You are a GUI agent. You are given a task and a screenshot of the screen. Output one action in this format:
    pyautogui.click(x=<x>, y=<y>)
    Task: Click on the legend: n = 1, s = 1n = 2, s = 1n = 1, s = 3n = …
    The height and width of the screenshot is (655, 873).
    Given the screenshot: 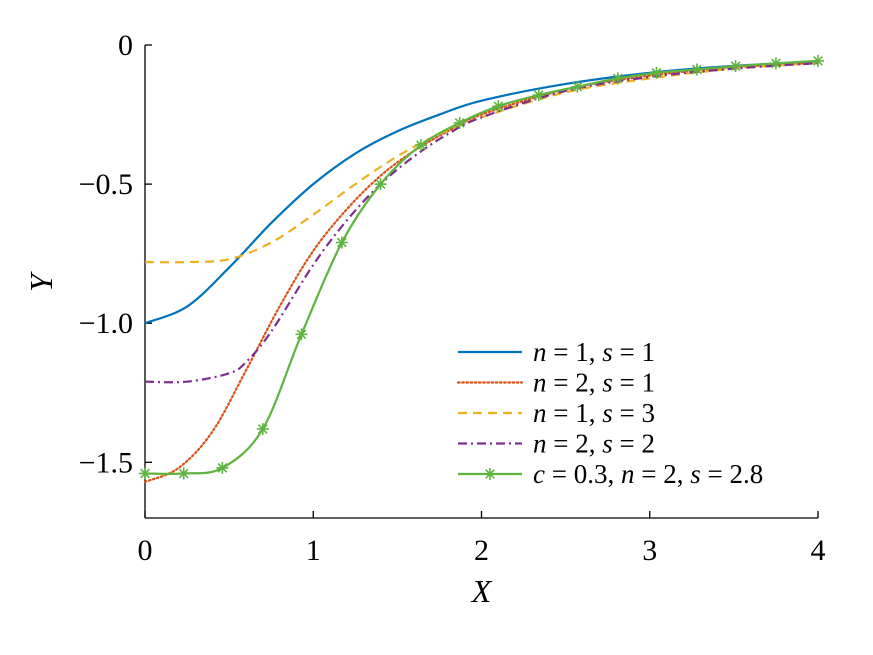 What is the action you would take?
    pyautogui.click(x=609, y=413)
    